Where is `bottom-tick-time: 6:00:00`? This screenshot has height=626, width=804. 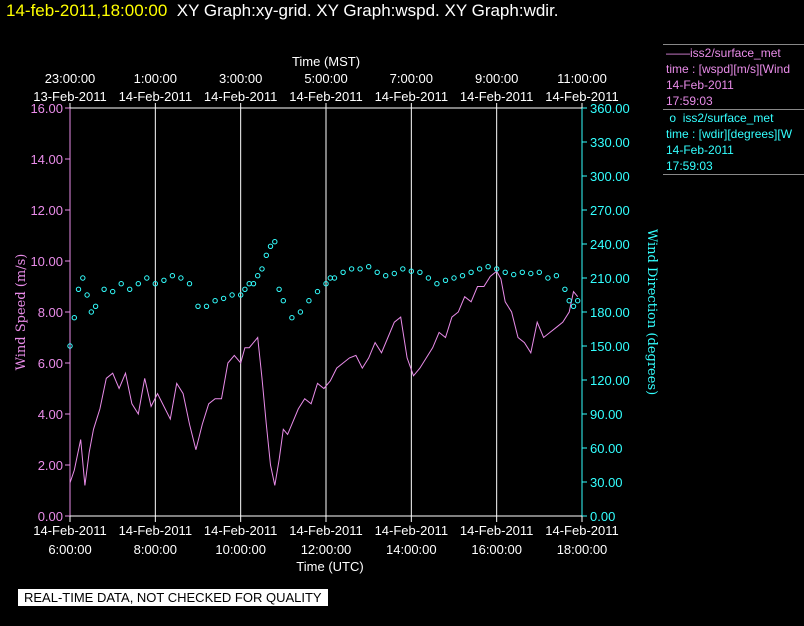 bottom-tick-time: 6:00:00 is located at coordinates (69, 549).